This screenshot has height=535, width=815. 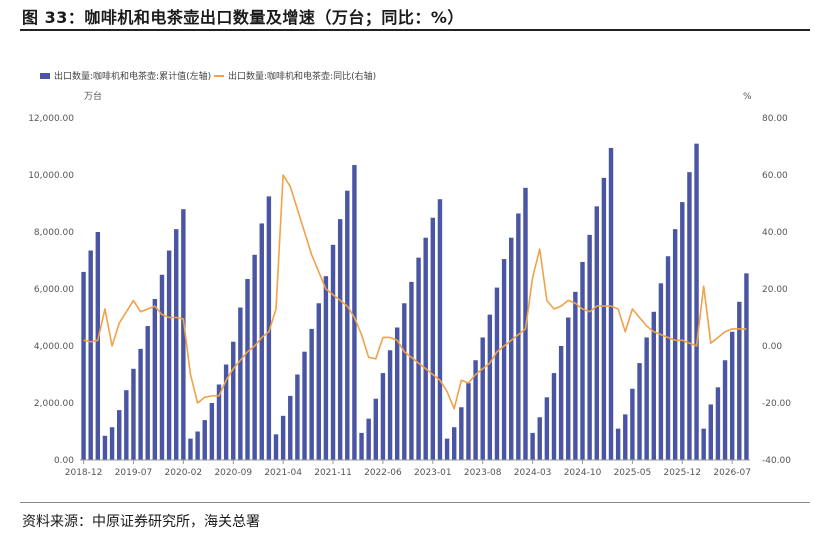 I want to click on right-axis-unit: %, so click(x=747, y=97).